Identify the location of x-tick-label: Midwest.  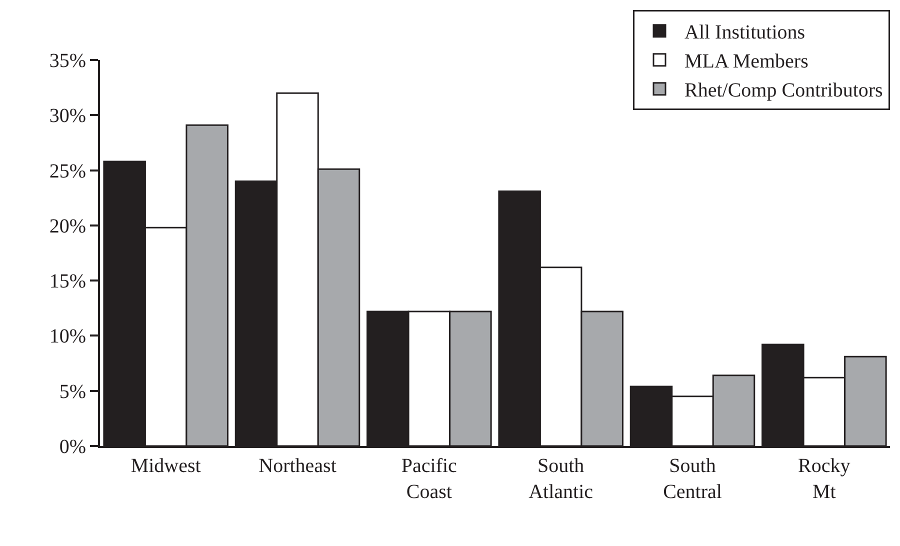
(166, 466).